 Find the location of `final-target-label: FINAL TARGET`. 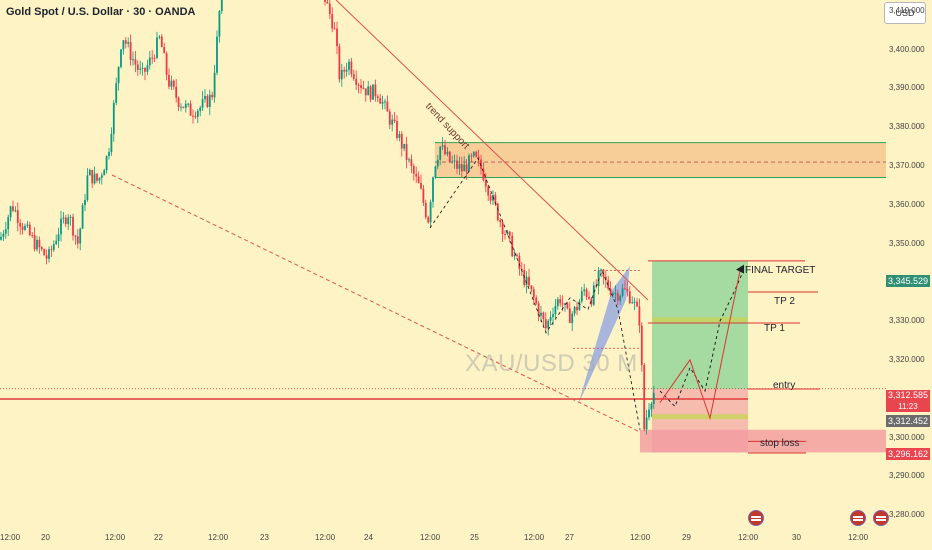

final-target-label: FINAL TARGET is located at coordinates (780, 270).